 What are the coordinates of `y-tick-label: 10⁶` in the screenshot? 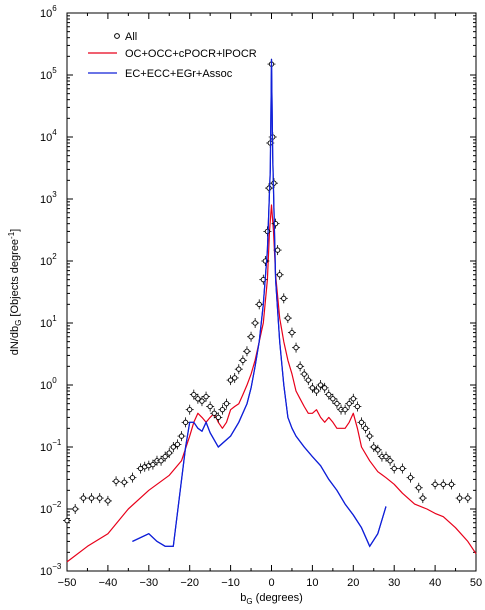 It's located at (48, 12).